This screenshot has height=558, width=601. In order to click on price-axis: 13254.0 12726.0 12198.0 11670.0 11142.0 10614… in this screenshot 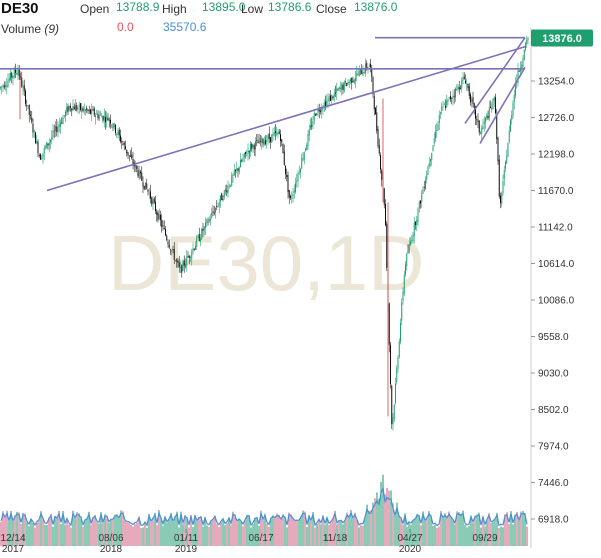, I will do `click(553, 301)`.